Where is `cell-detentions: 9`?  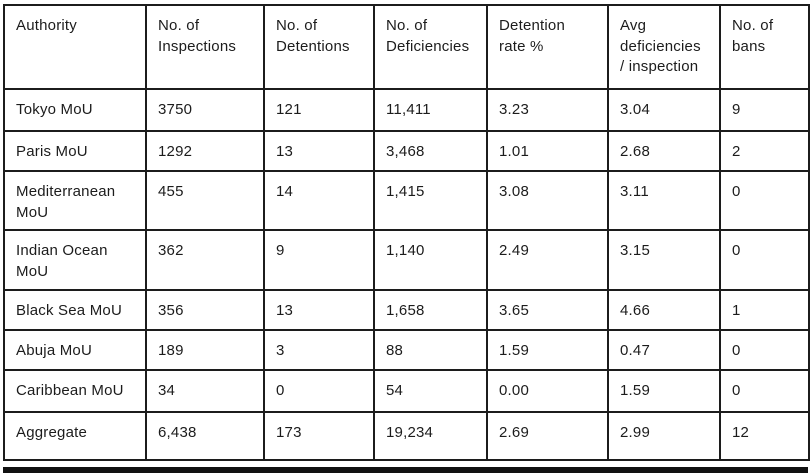 cell-detentions: 9 is located at coordinates (319, 260).